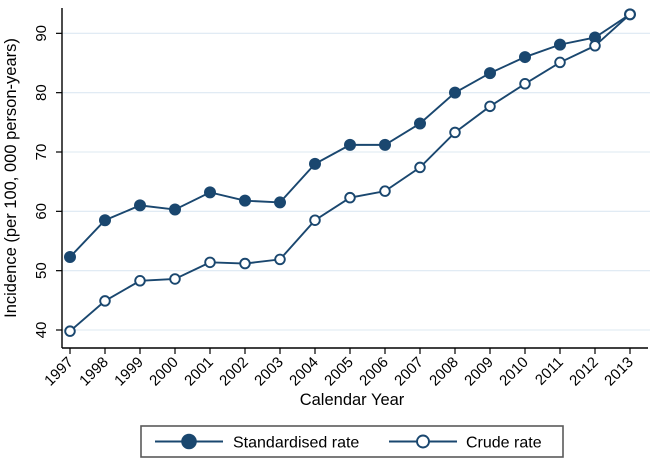 The width and height of the screenshot is (650, 464). I want to click on legend-label-crude: Crude rate, so click(504, 443).